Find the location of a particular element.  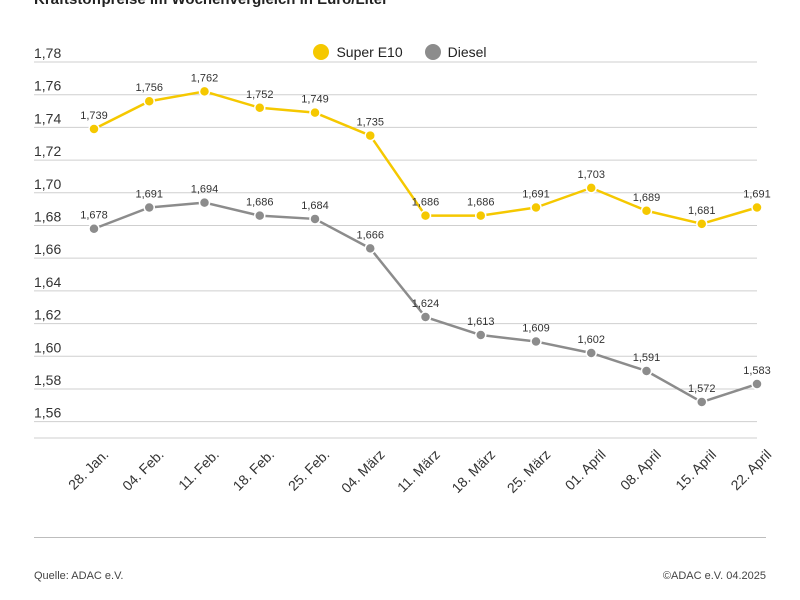

y-tick-label: 1,56 is located at coordinates (47, 413).